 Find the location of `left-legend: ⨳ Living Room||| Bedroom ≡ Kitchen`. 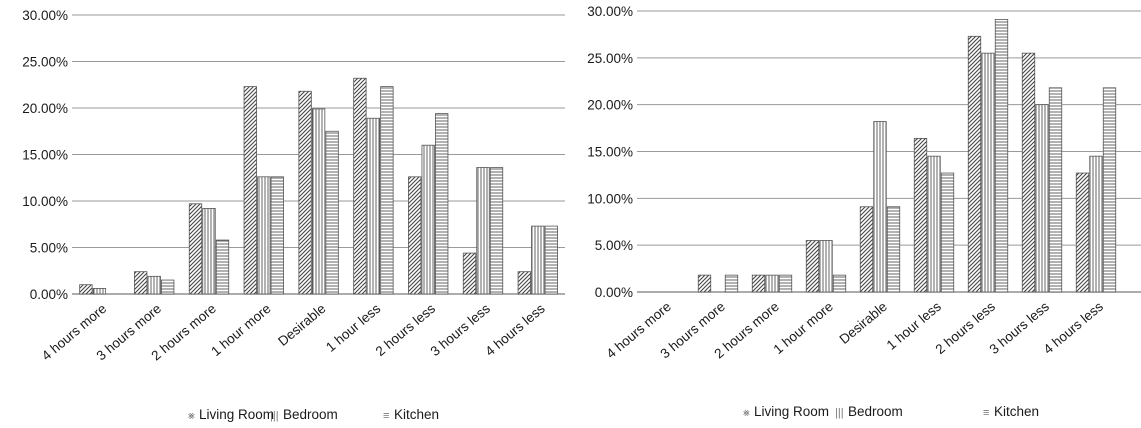

left-legend: ⨳ Living Room||| Bedroom ≡ Kitchen is located at coordinates (313, 414).